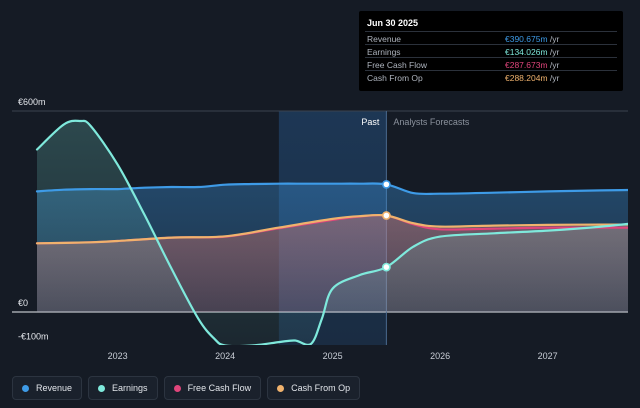 This screenshot has height=408, width=640. I want to click on earnings-dot-icon, so click(102, 388).